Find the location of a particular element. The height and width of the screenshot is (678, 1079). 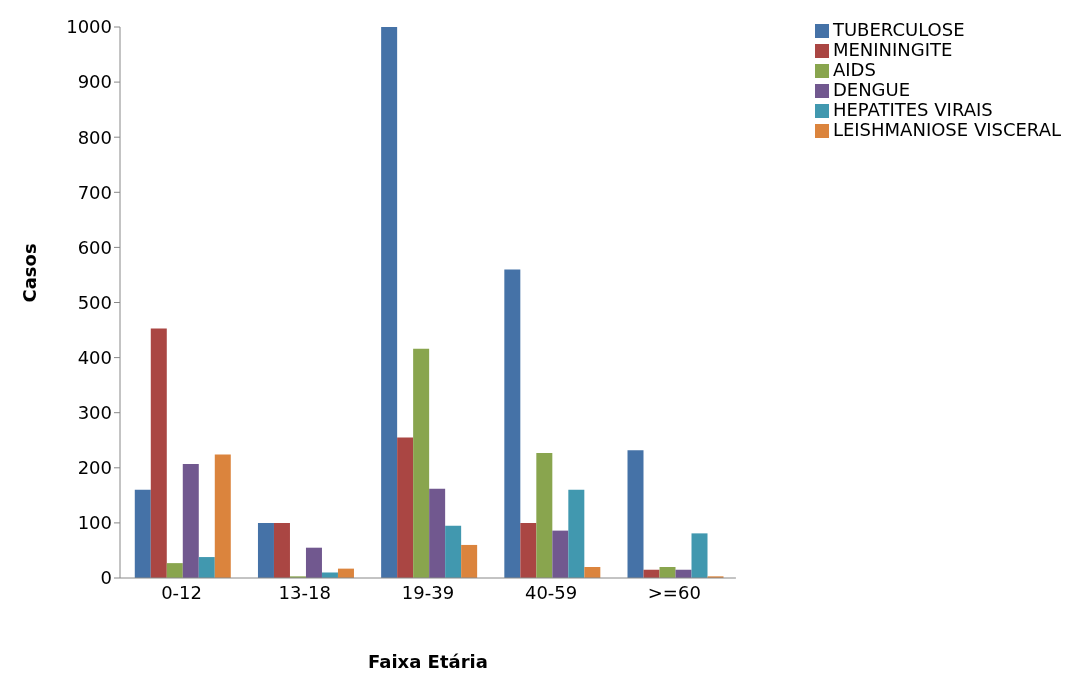

x-tick-label: 19-39 is located at coordinates (428, 592).